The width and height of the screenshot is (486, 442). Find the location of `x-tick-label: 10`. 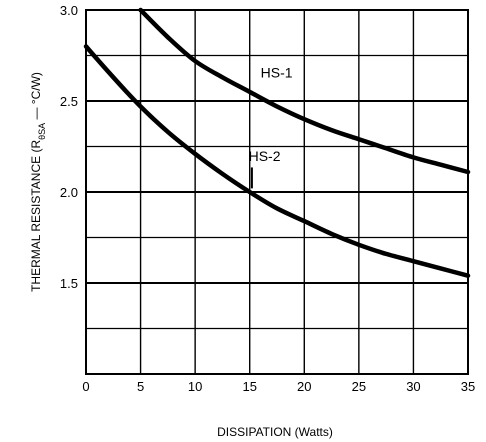

x-tick-label: 10 is located at coordinates (195, 386).